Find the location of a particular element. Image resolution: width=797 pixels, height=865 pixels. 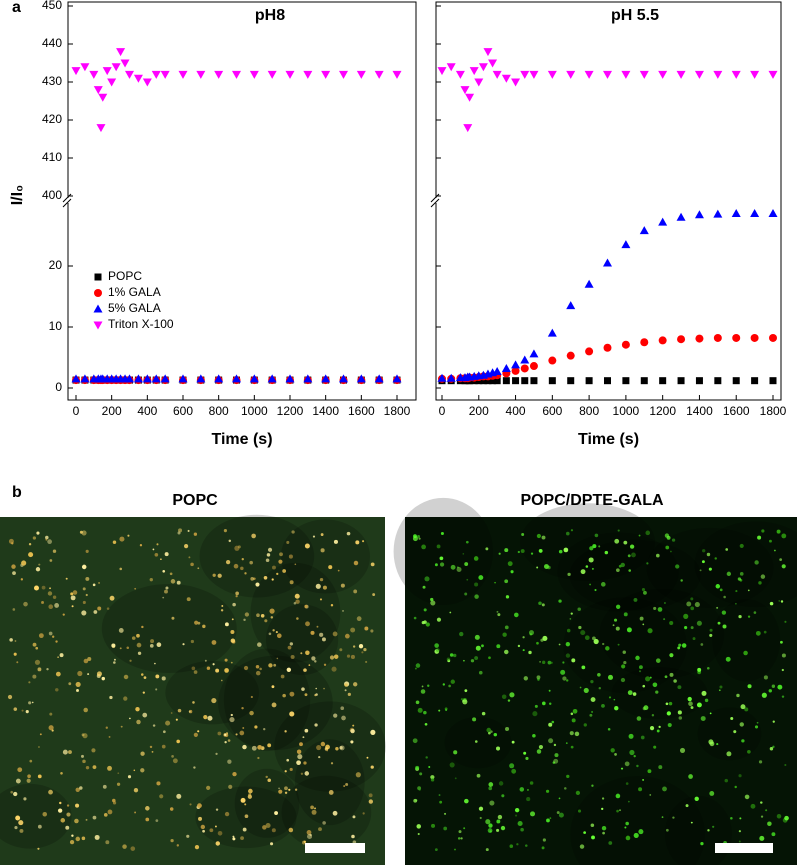

panel-label: a is located at coordinates (16, 8).